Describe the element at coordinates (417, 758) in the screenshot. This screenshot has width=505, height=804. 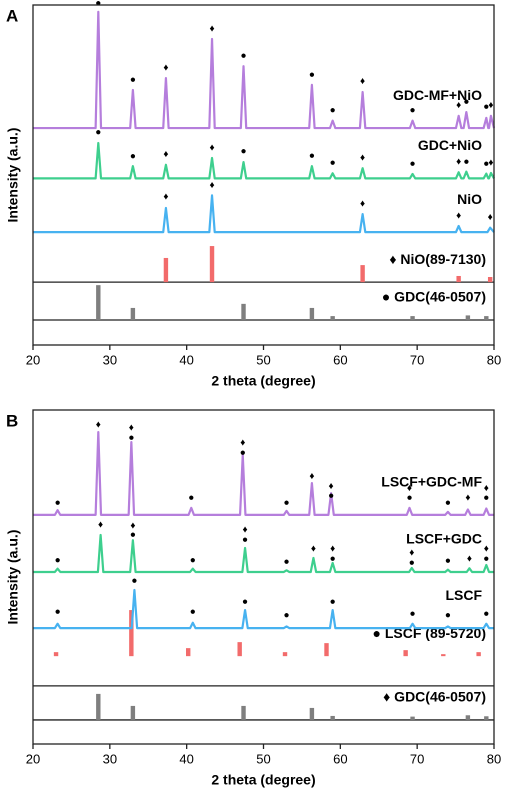
I see `x-tick-label: 70` at that location.